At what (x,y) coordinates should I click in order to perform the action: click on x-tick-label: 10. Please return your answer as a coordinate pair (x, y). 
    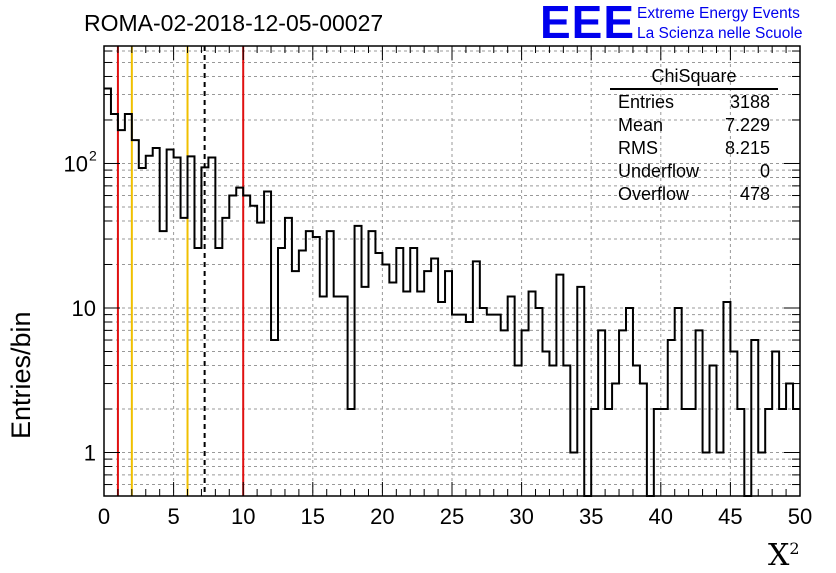
    Looking at the image, I should click on (243, 516).